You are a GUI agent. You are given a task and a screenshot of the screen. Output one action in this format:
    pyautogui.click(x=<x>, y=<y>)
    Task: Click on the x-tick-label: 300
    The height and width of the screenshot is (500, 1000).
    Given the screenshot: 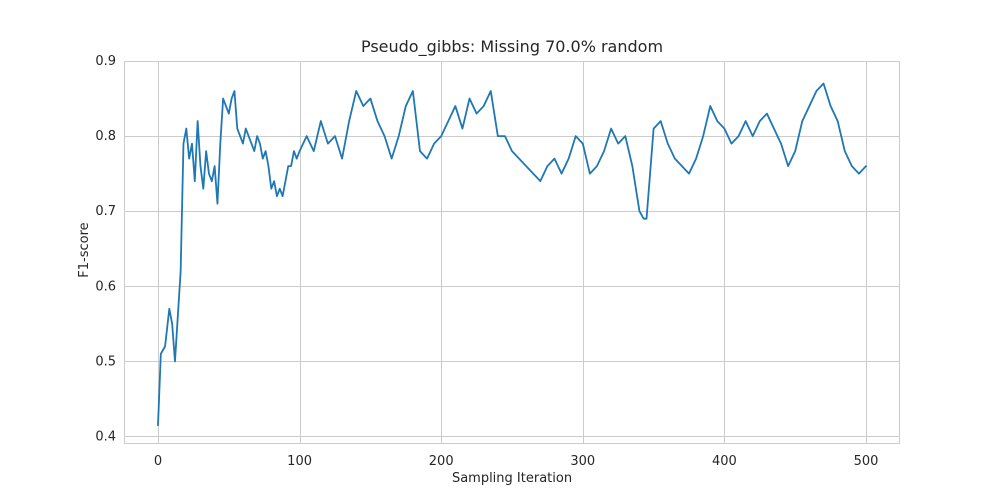 What is the action you would take?
    pyautogui.click(x=582, y=461)
    